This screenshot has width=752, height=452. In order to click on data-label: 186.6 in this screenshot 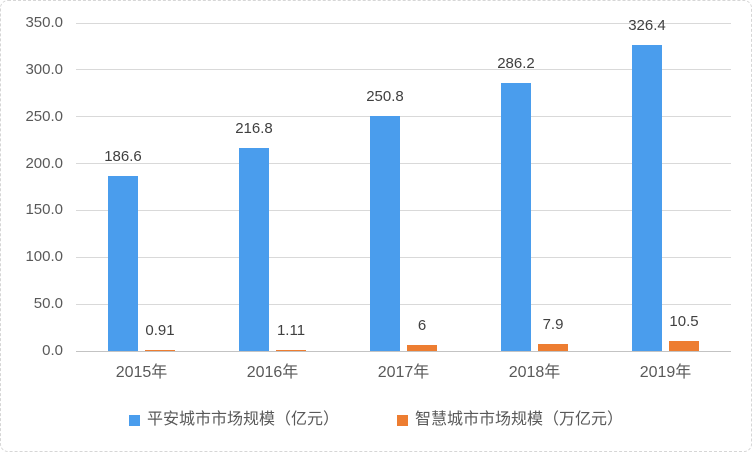, I will do `click(123, 157)`.